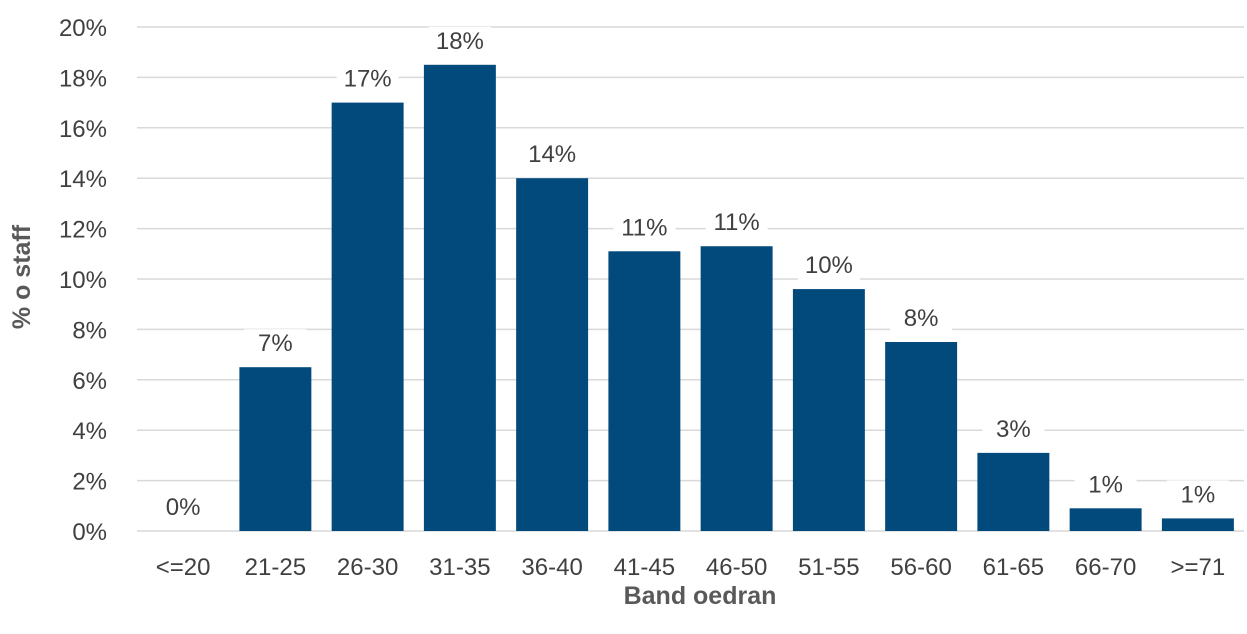 The image size is (1247, 634). I want to click on x-tick-label: 26-30, so click(367, 567).